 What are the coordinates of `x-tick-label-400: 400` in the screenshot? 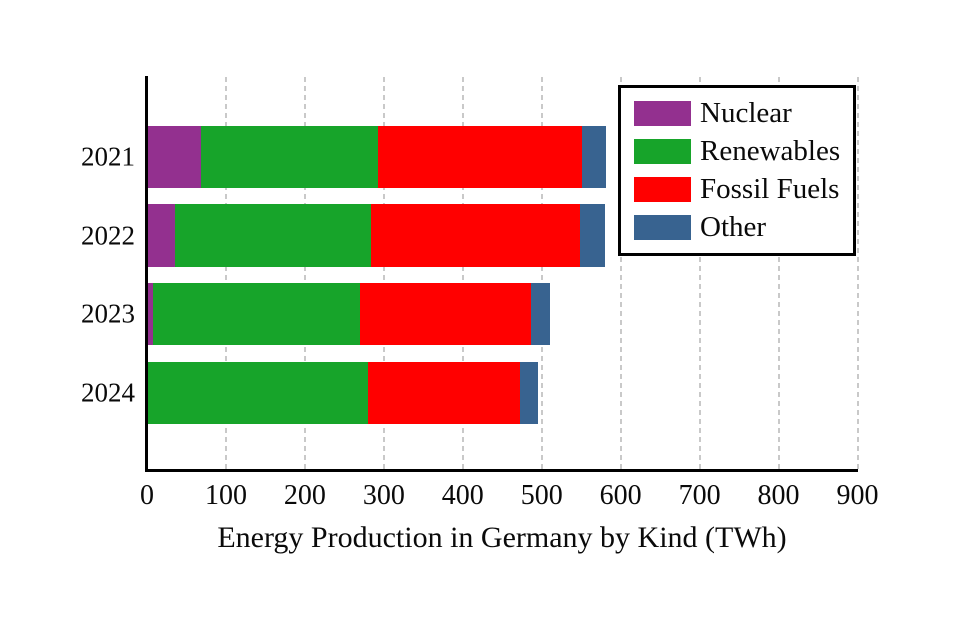 It's located at (462, 495).